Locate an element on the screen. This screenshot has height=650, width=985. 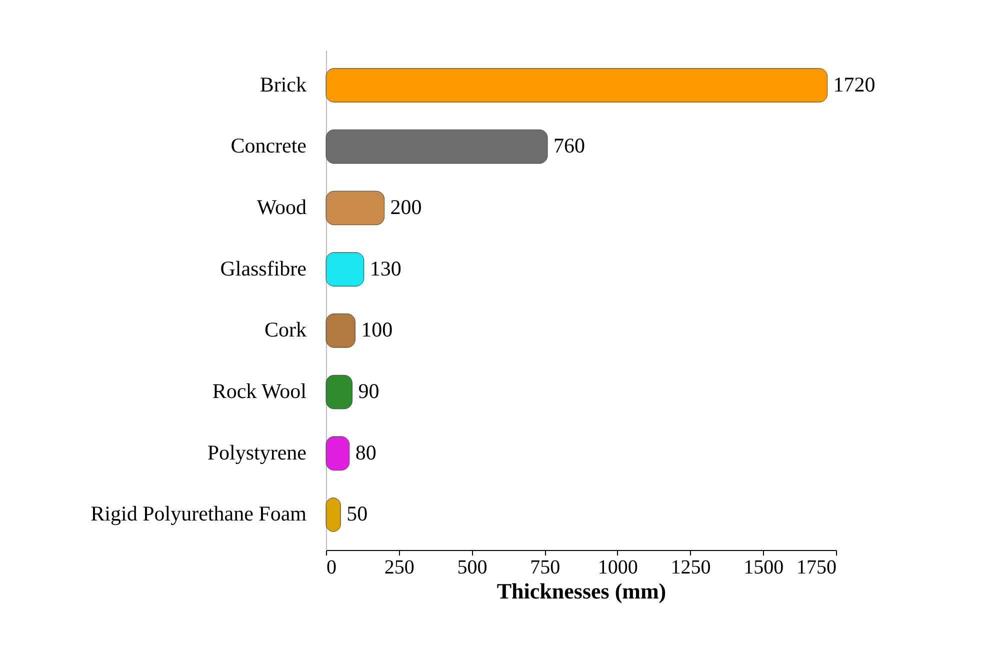
data-label: 130 is located at coordinates (386, 268).